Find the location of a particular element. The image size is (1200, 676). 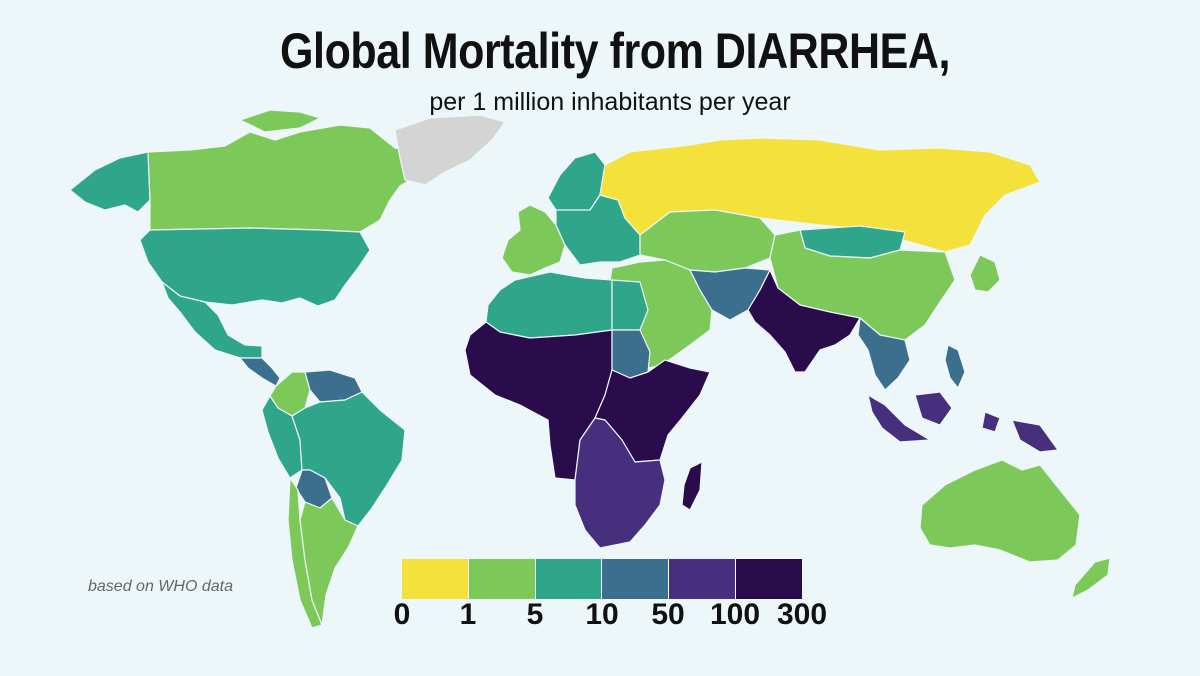

region-india is located at coordinates (804, 321).